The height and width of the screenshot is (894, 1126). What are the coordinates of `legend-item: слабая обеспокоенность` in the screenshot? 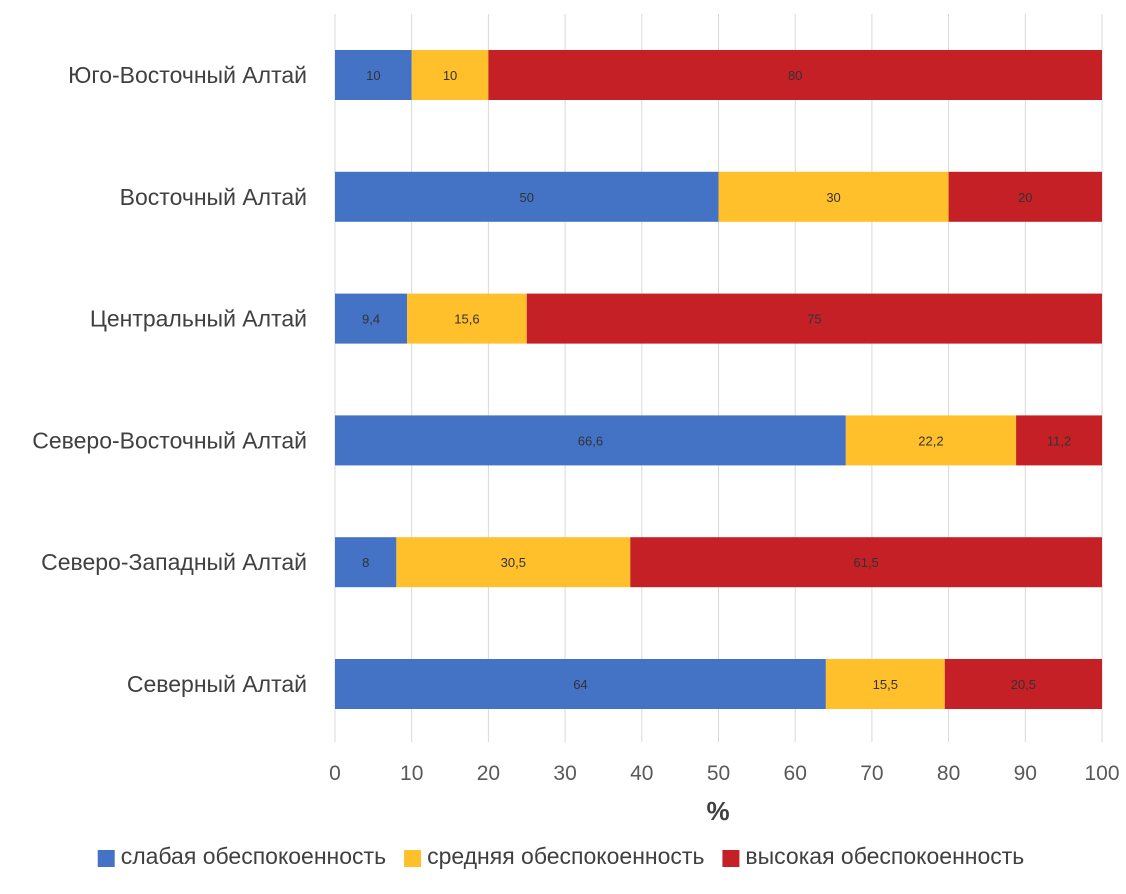 It's located at (241, 856).